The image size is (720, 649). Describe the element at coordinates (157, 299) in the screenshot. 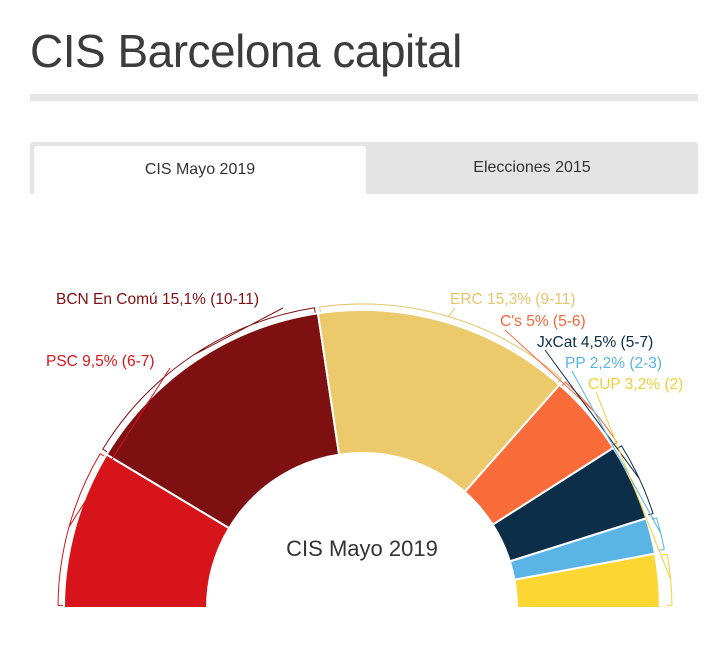

I see `label-bcn: BCN En Comú 15,1% (10-11)` at that location.